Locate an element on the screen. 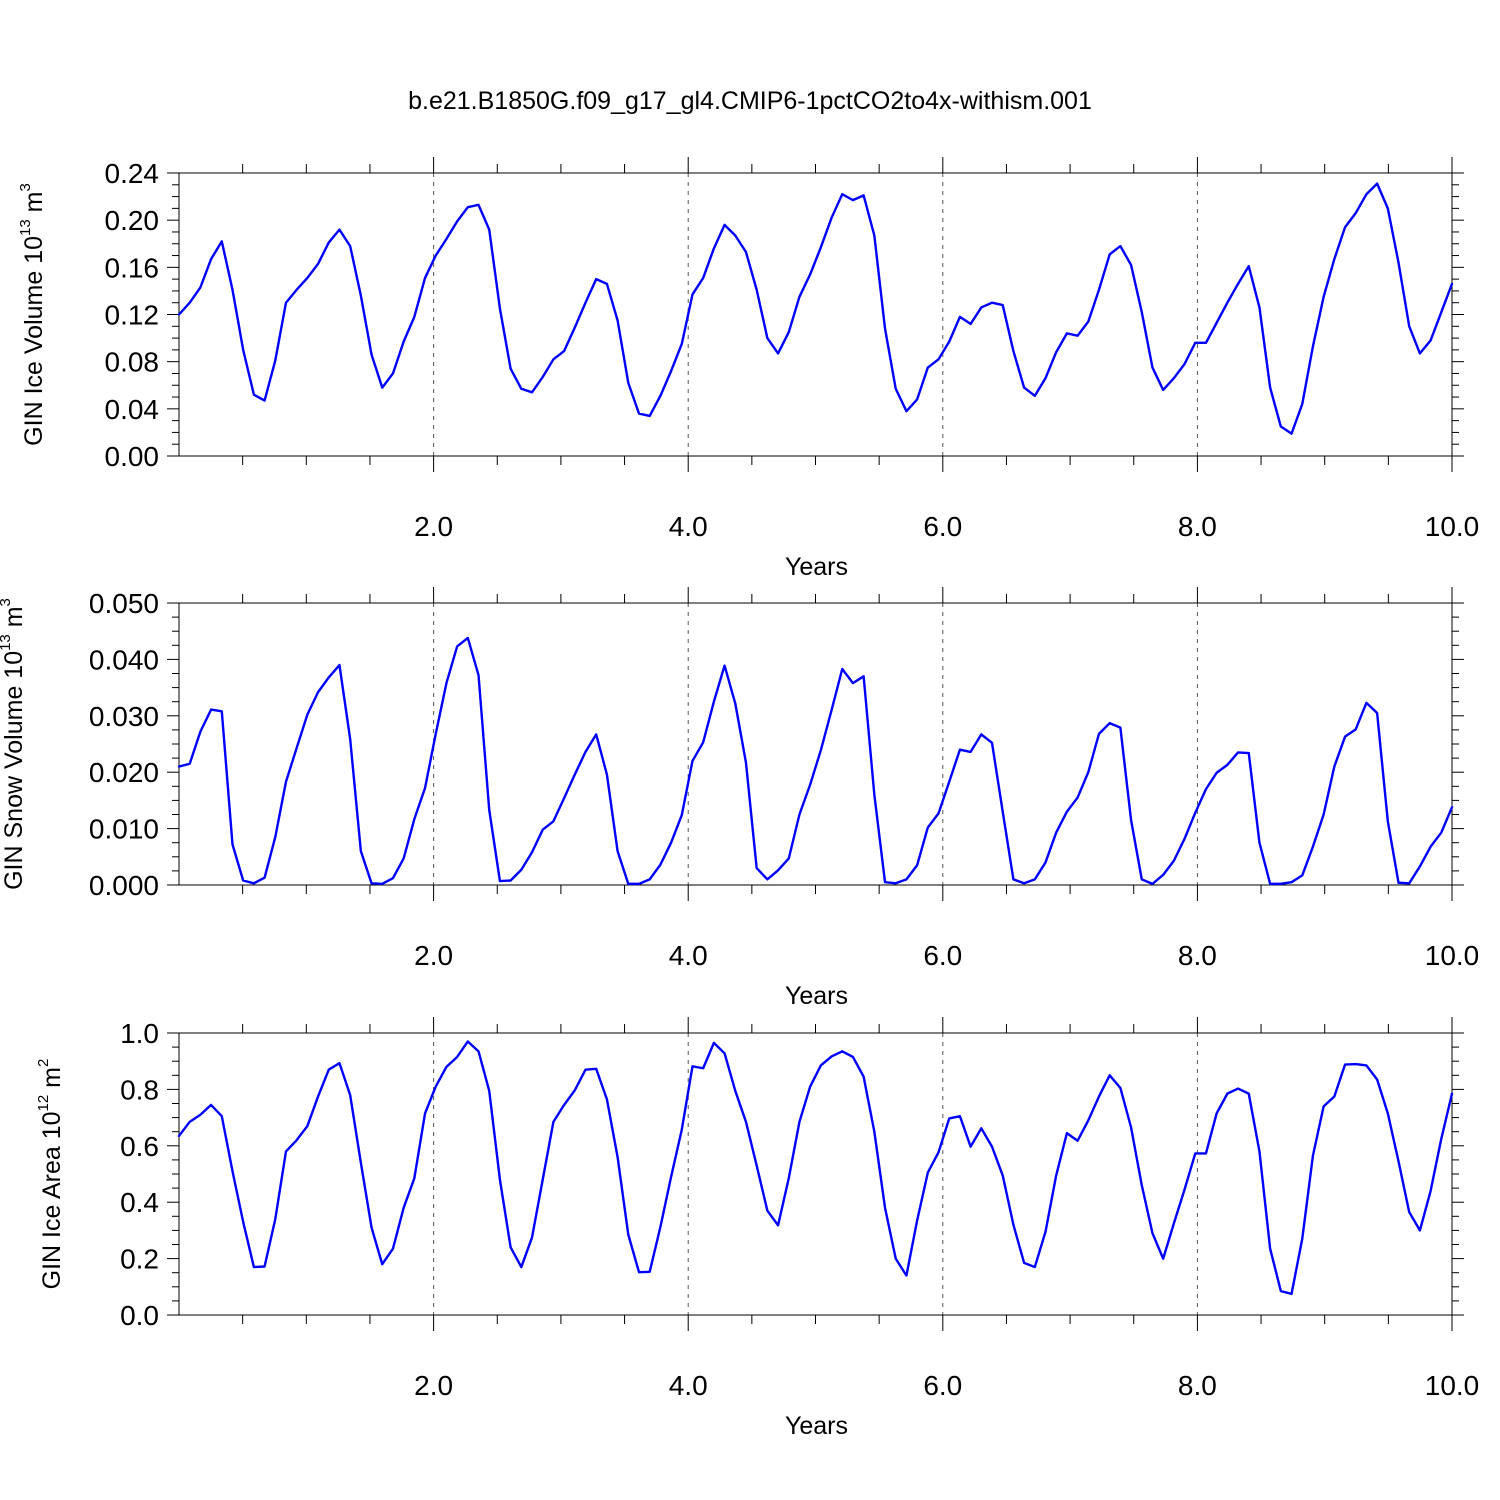 This screenshot has width=1500, height=1500. y-tick-label: 0.24 is located at coordinates (132, 173).